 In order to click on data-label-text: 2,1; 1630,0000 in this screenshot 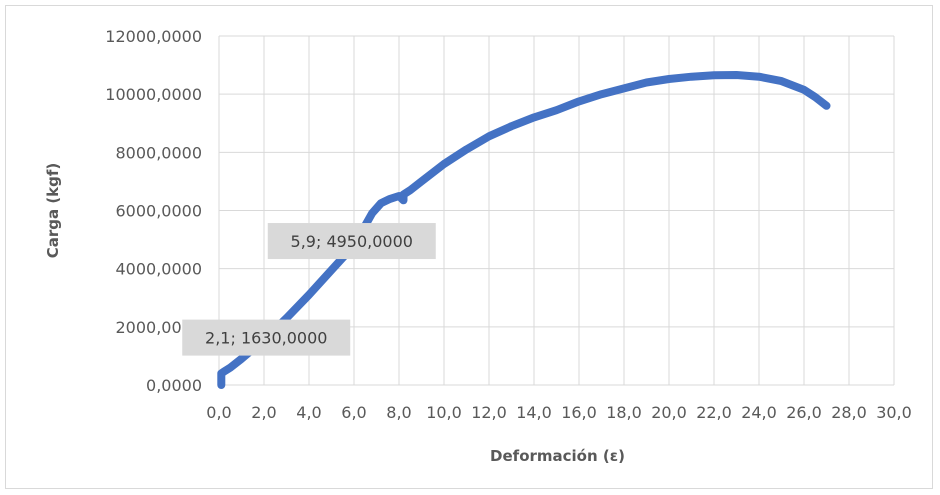, I will do `click(266, 338)`.